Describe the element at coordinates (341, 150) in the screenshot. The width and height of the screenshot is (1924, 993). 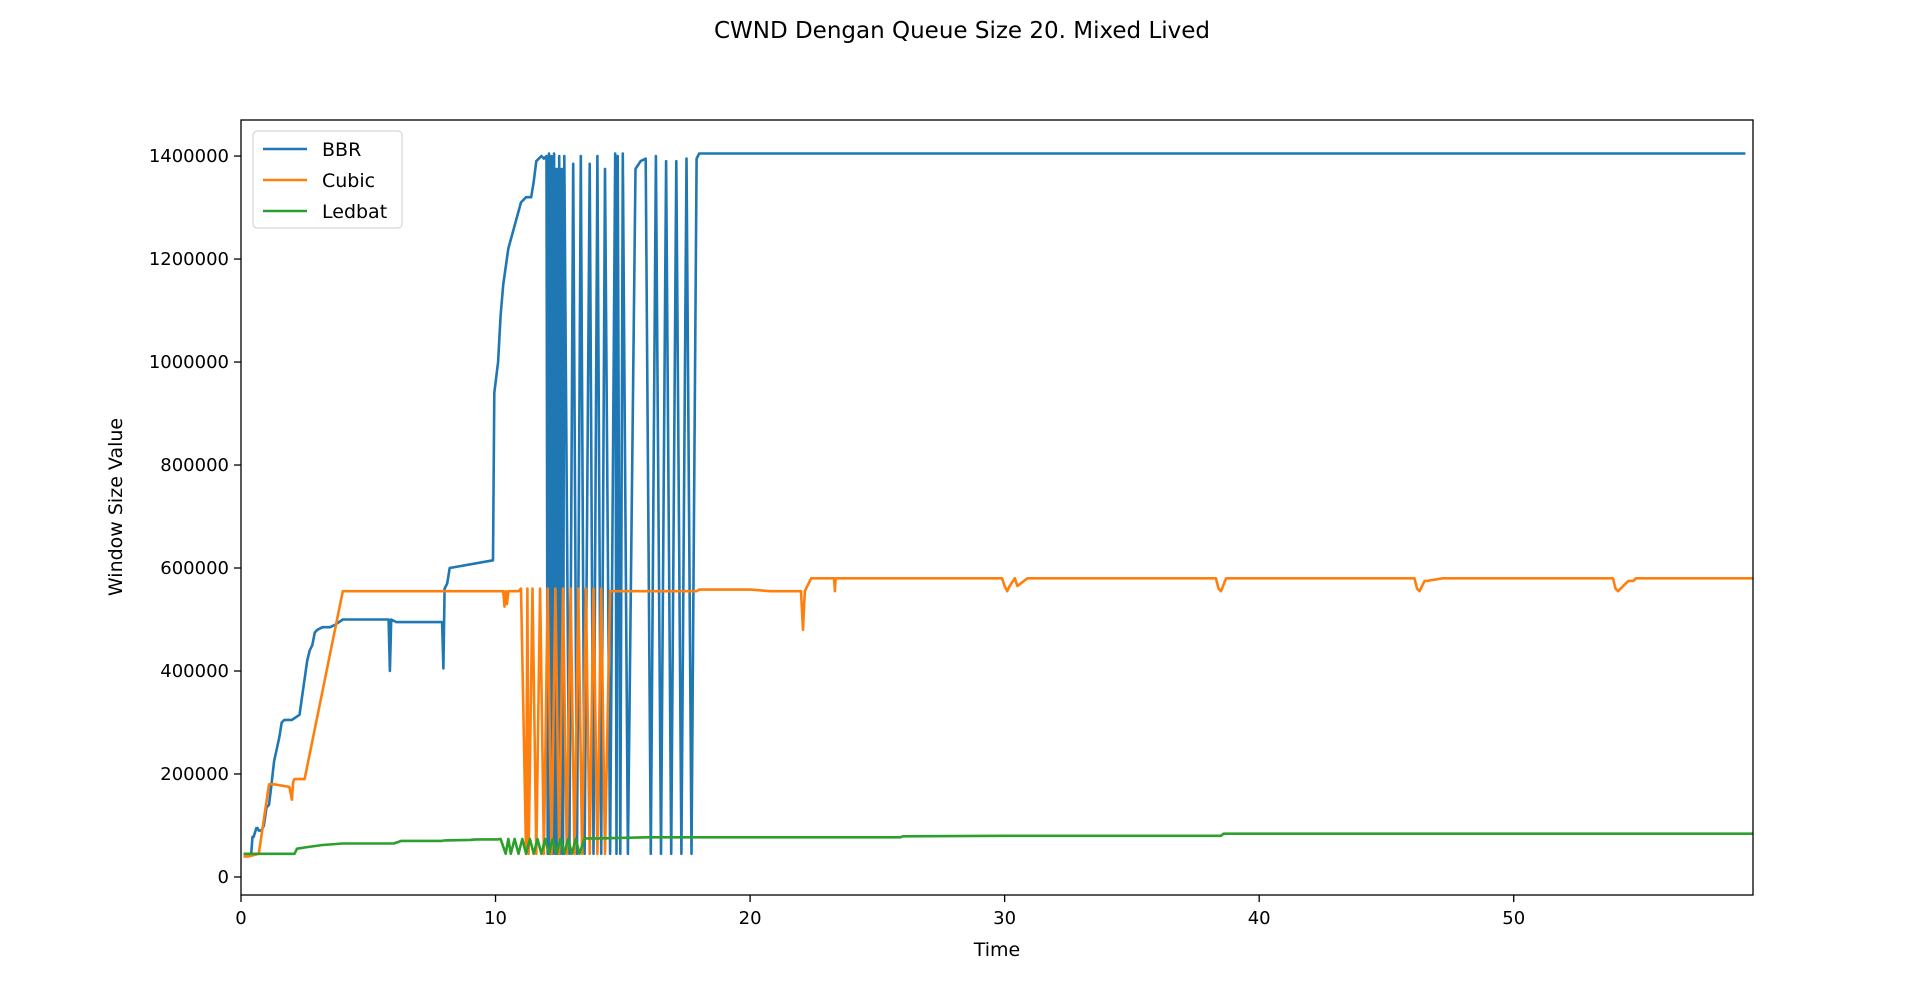
I see `legend-label-bbr: BBR` at that location.